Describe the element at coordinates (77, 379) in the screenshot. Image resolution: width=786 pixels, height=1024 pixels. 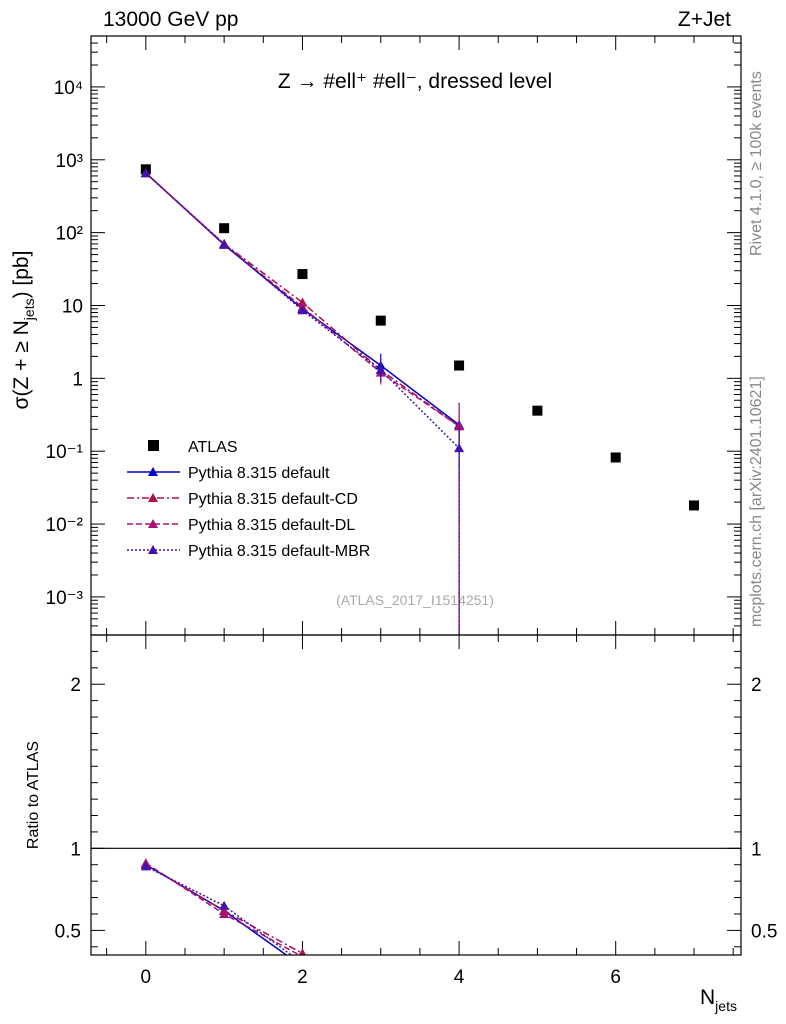
I see `y-tick-label: 1` at that location.